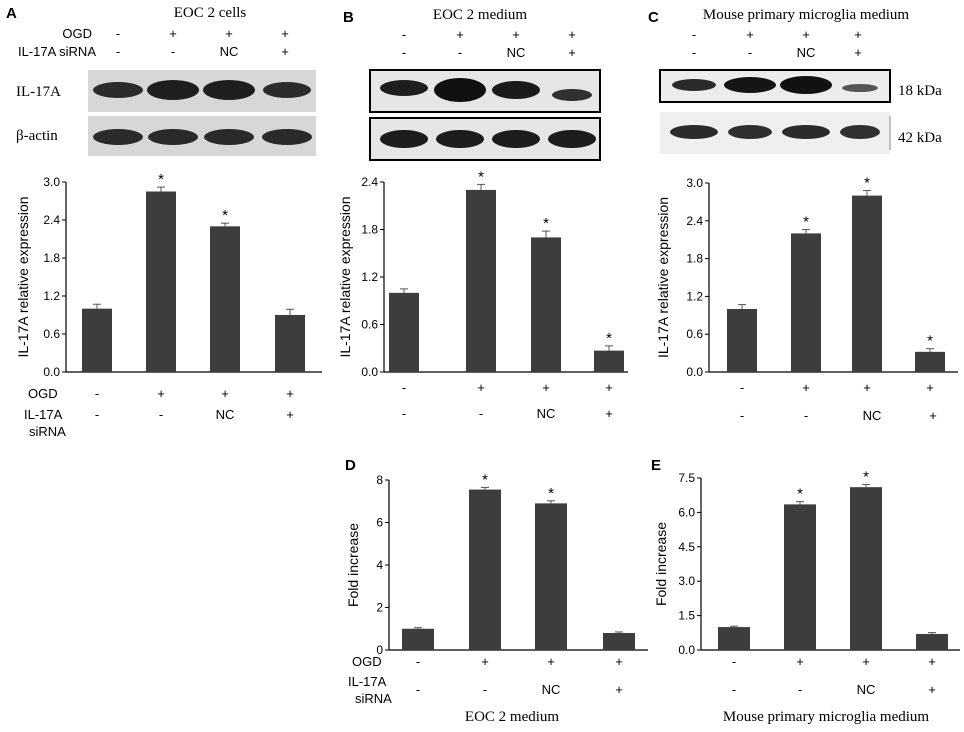 The height and width of the screenshot is (732, 964). What do you see at coordinates (369, 182) in the screenshot?
I see `y-tick-label-b: 2.4` at bounding box center [369, 182].